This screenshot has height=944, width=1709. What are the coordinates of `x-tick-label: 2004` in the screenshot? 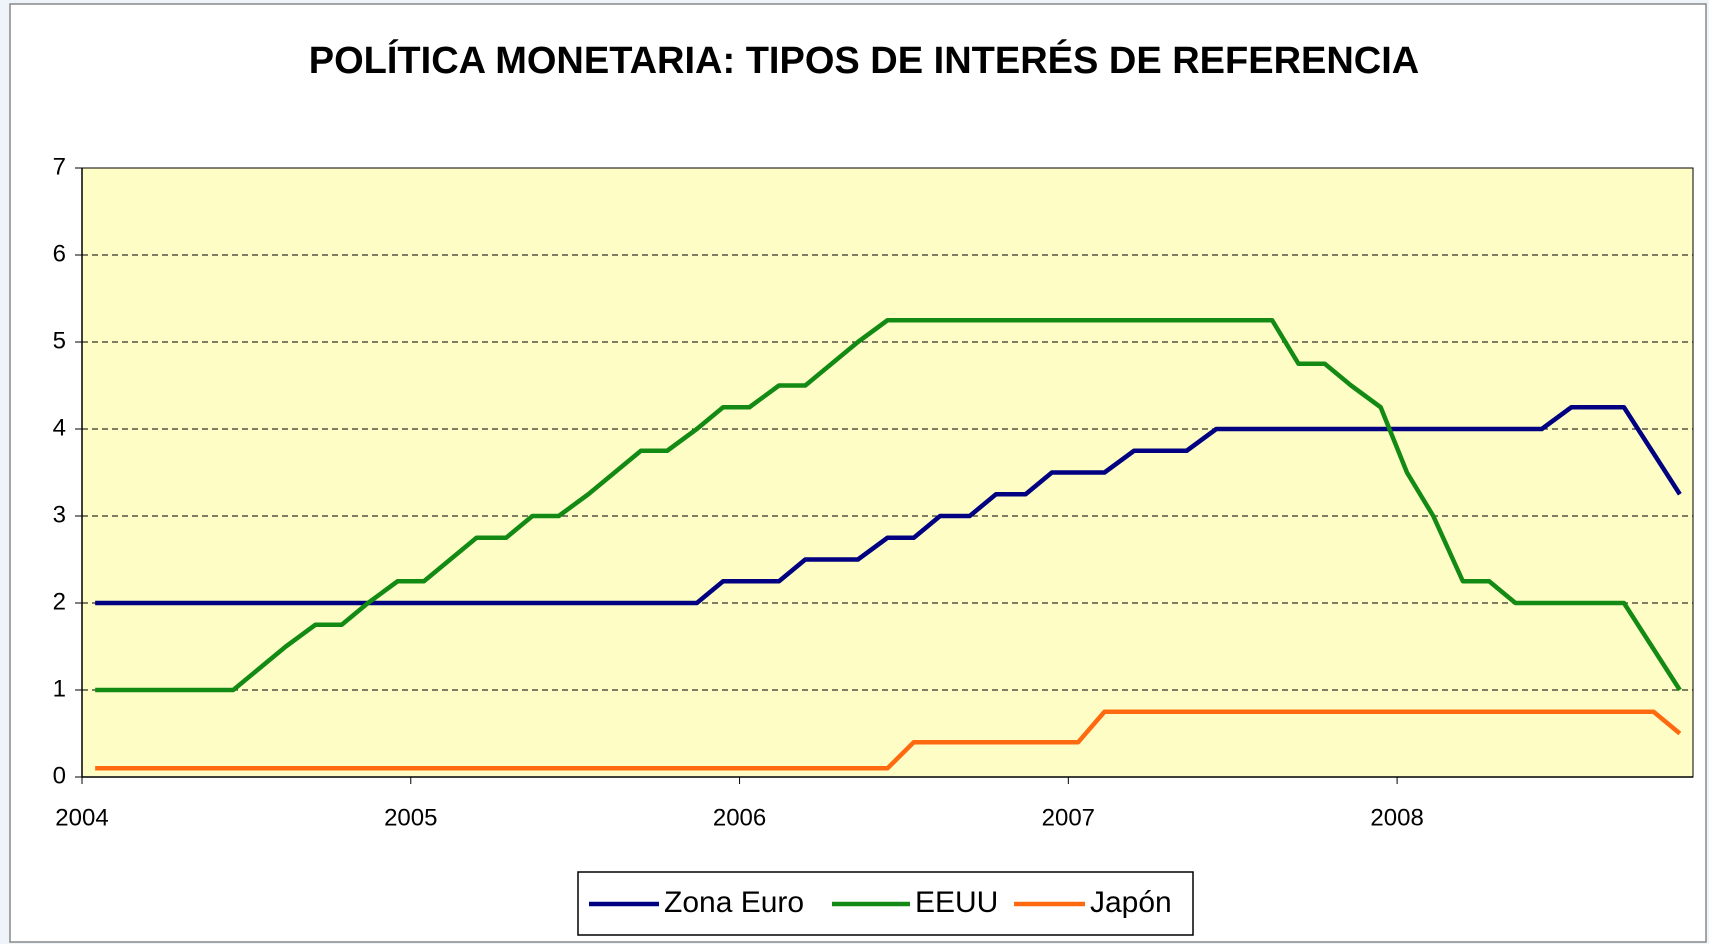 It's located at (81, 817).